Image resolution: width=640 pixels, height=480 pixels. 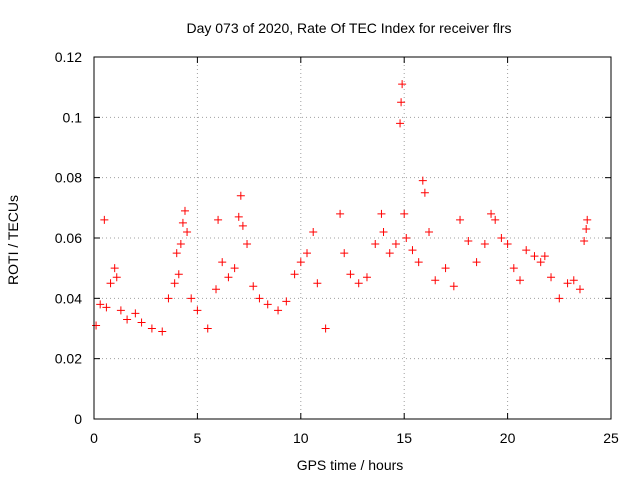 I want to click on x-tick-label: 10, so click(x=301, y=438).